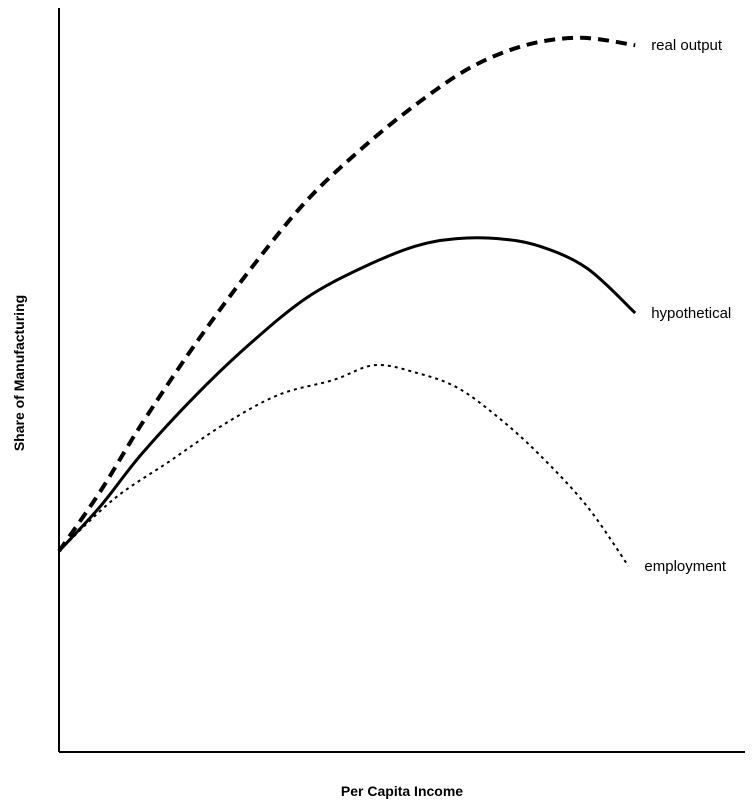 This screenshot has width=753, height=806. I want to click on series-label-real-output: real output, so click(687, 45).